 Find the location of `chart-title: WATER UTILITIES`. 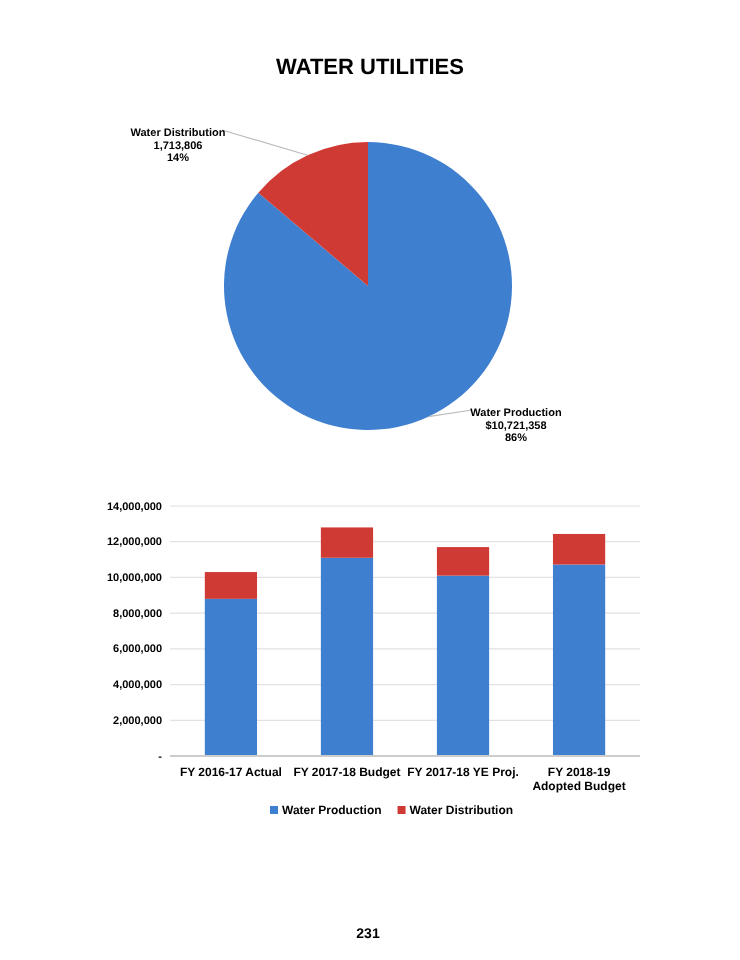

chart-title: WATER UTILITIES is located at coordinates (370, 68).